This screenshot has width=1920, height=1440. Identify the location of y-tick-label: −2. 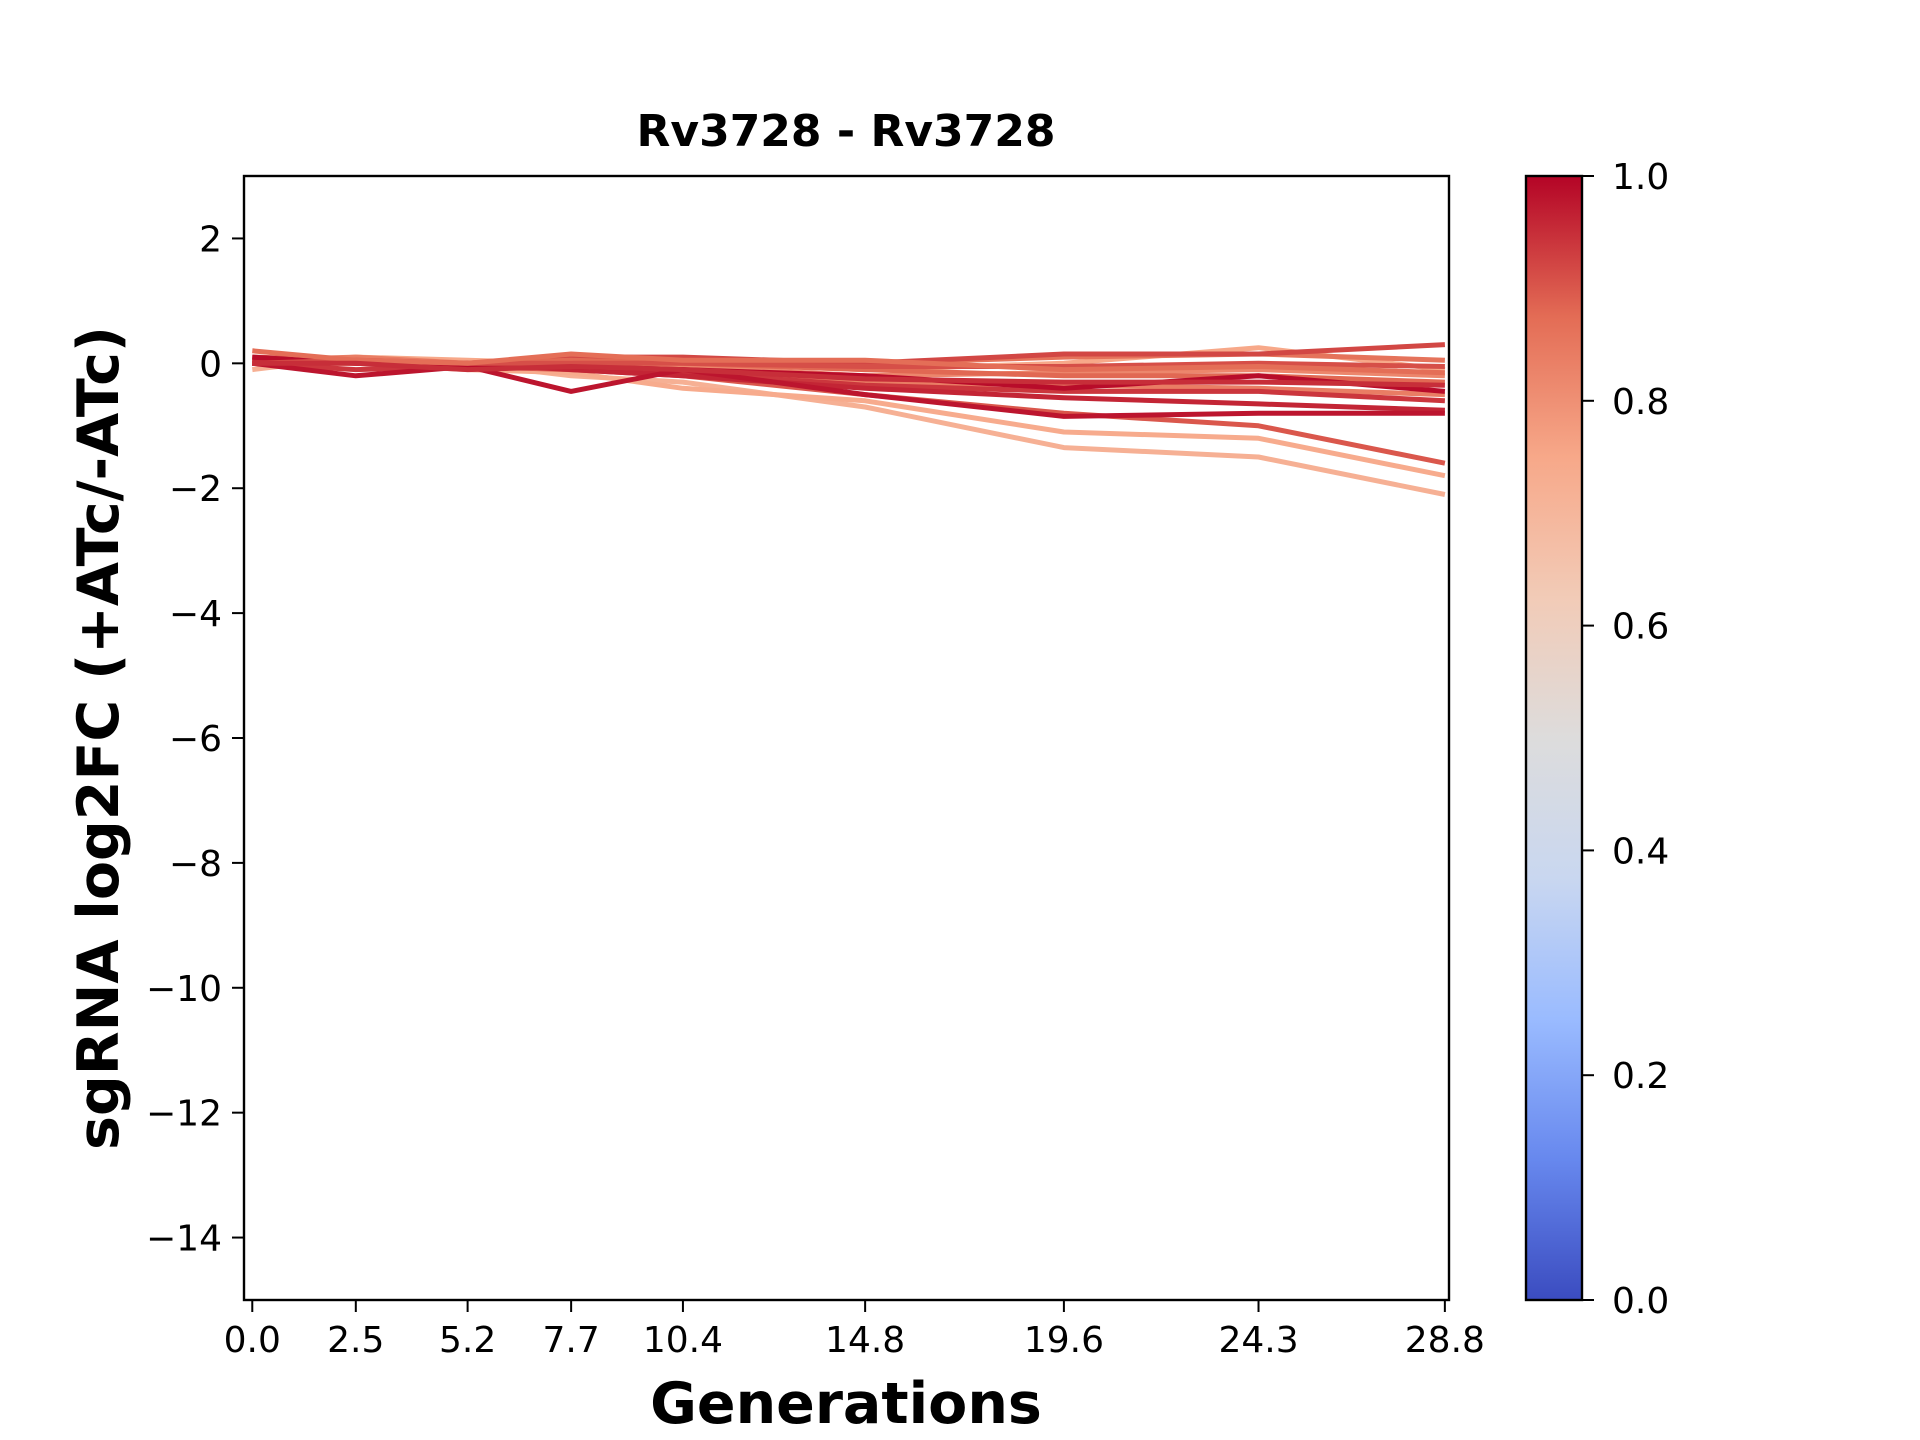
(195, 489).